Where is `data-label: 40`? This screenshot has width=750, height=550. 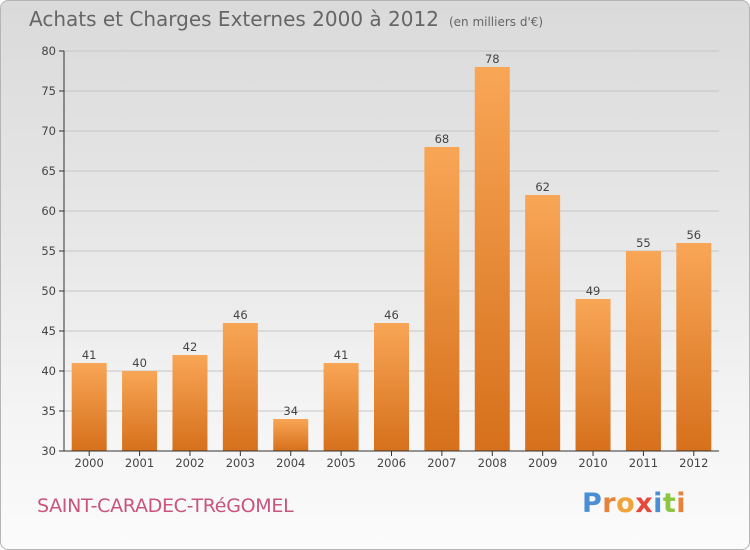 data-label: 40 is located at coordinates (139, 363).